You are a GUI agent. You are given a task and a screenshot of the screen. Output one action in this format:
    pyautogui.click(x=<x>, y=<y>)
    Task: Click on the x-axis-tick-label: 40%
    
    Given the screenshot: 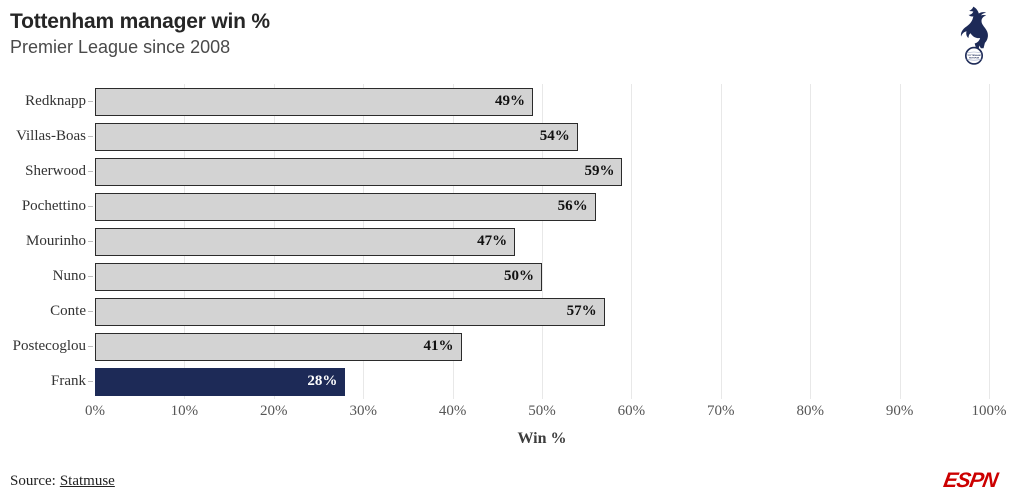 What is the action you would take?
    pyautogui.click(x=452, y=411)
    